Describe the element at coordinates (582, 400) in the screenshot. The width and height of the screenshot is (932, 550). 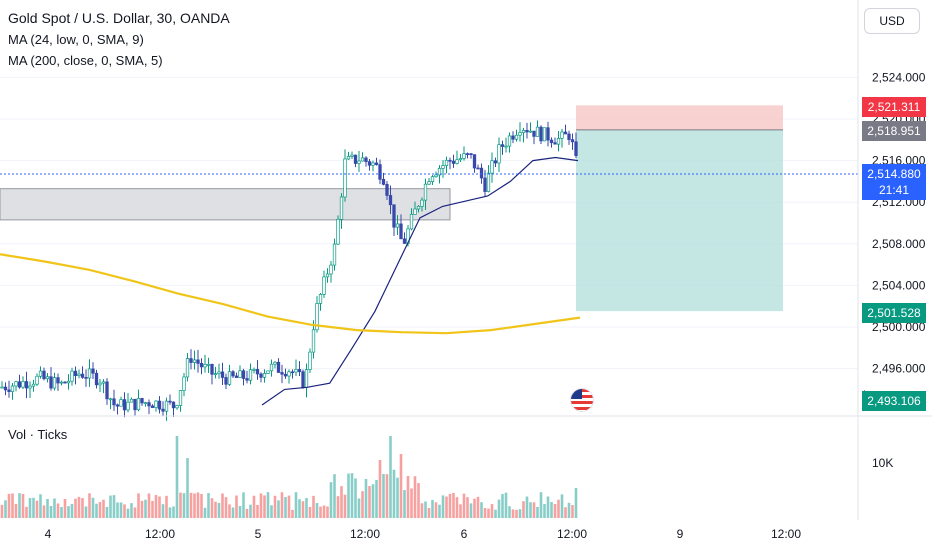
I see `us-flag-icon` at that location.